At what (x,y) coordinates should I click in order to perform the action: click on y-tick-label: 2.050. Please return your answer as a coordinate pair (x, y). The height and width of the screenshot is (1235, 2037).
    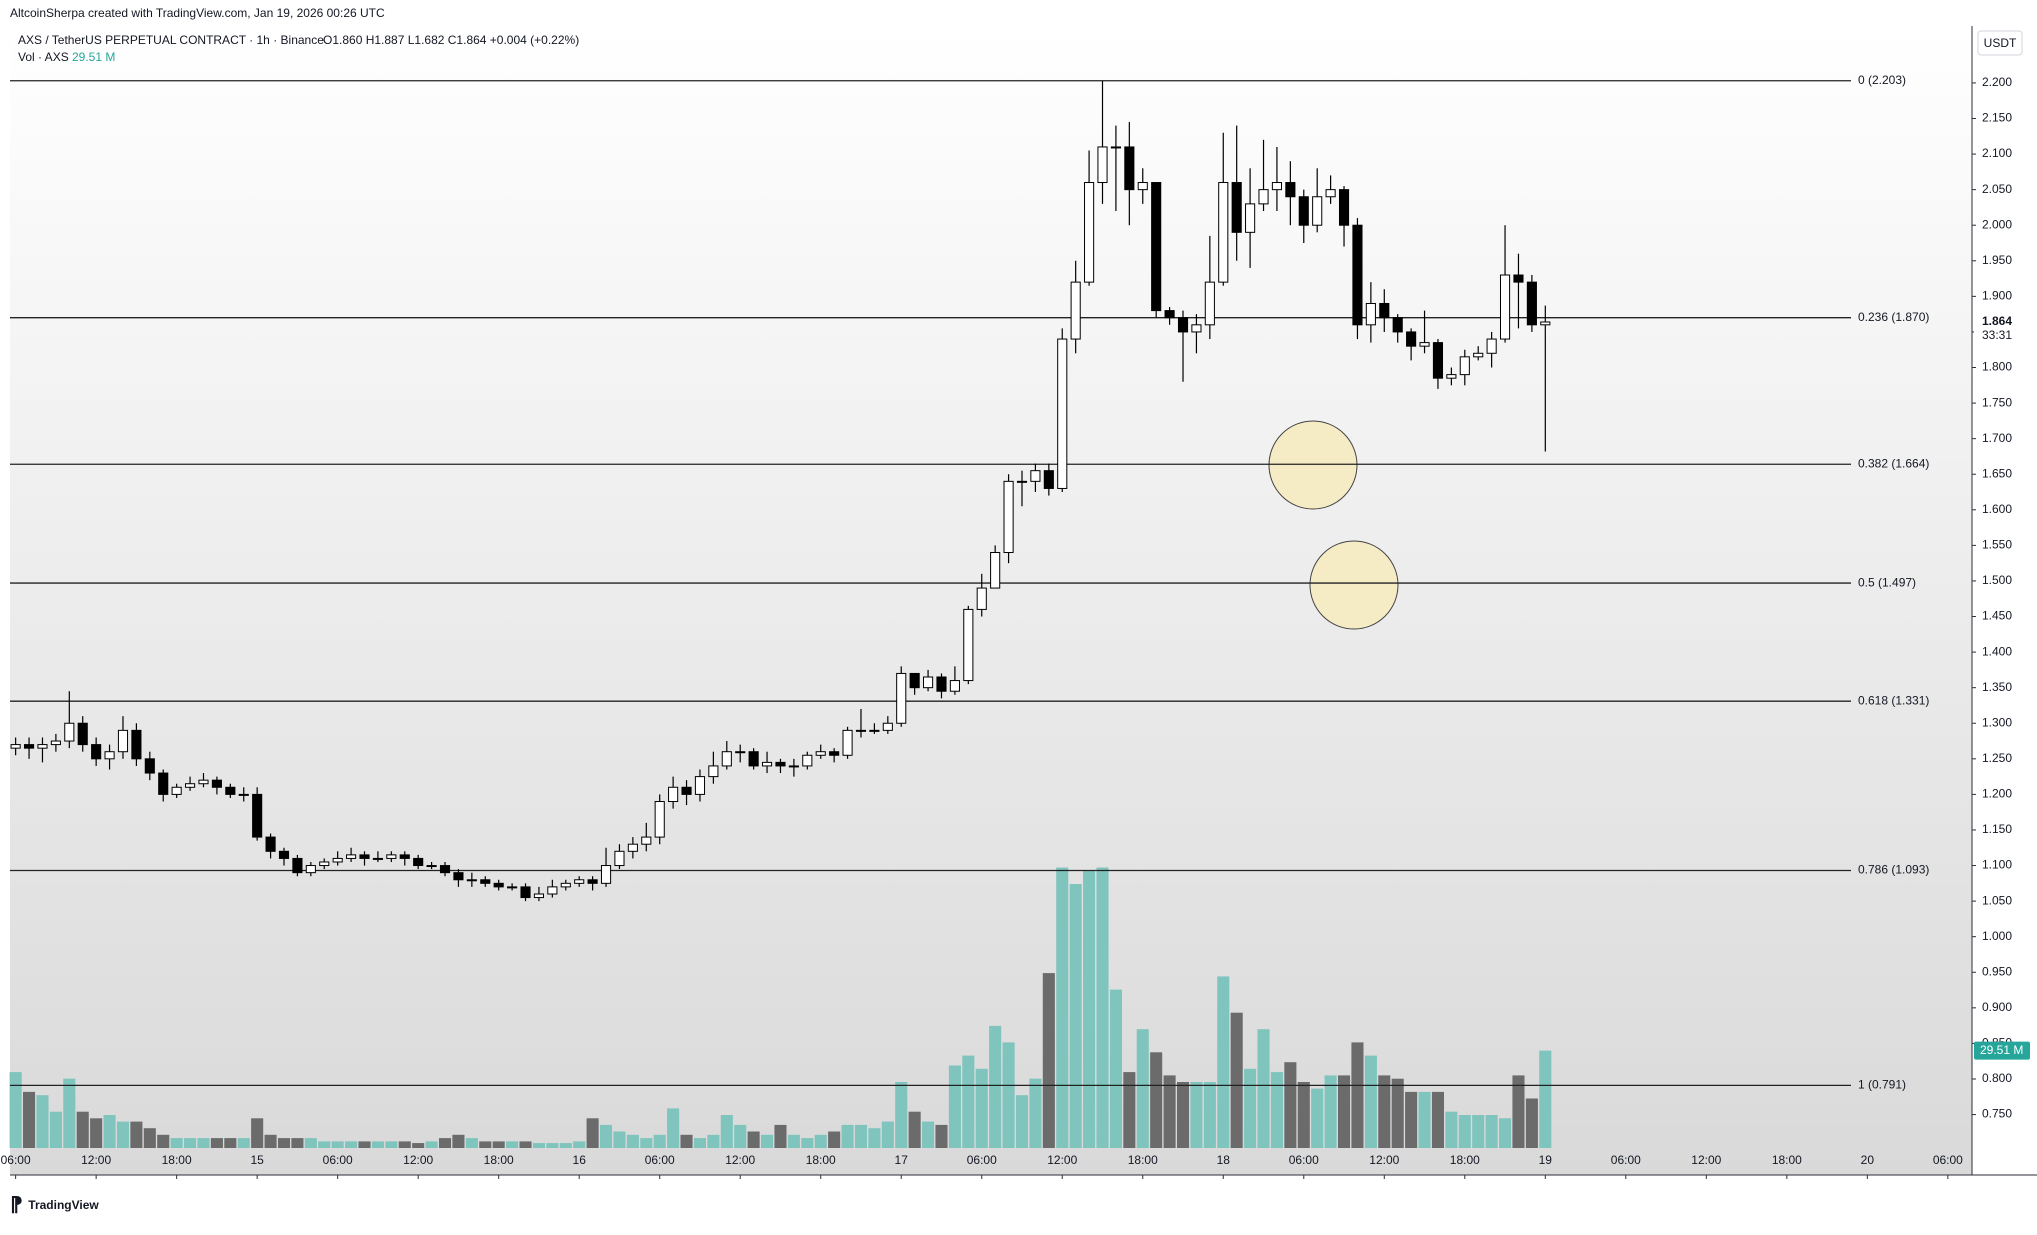
    Looking at the image, I should click on (1997, 189).